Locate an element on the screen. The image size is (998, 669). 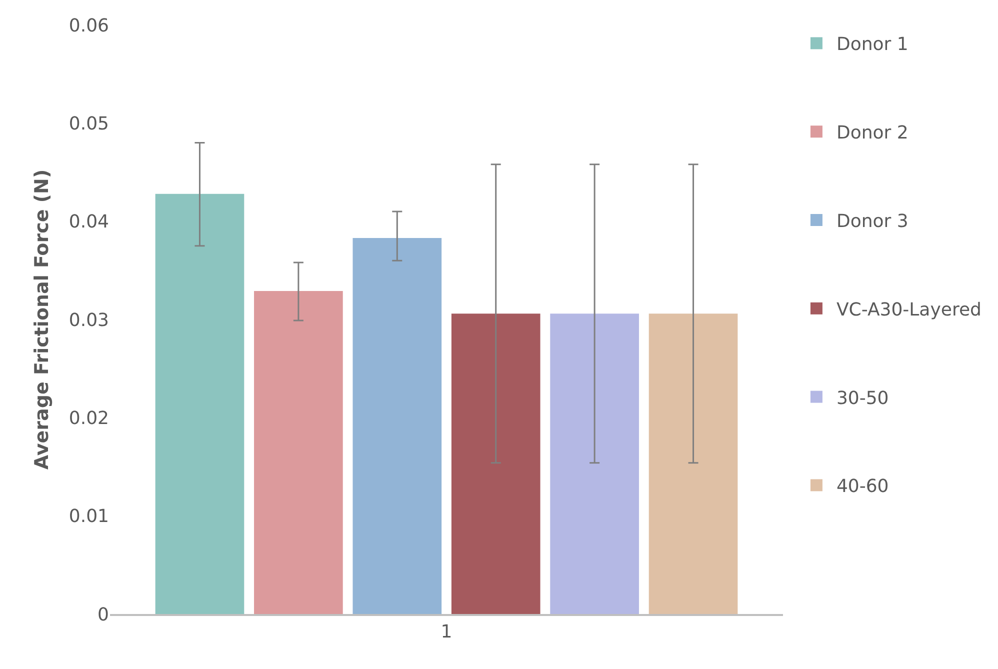
y-tick-label: 0.06 is located at coordinates (88, 25).